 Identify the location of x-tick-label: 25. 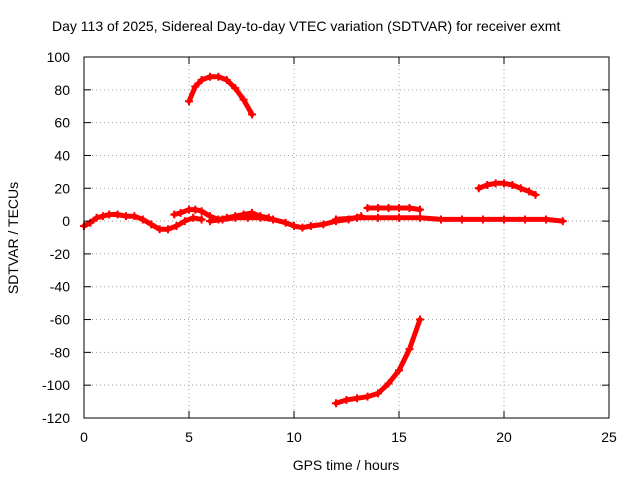
(609, 437).